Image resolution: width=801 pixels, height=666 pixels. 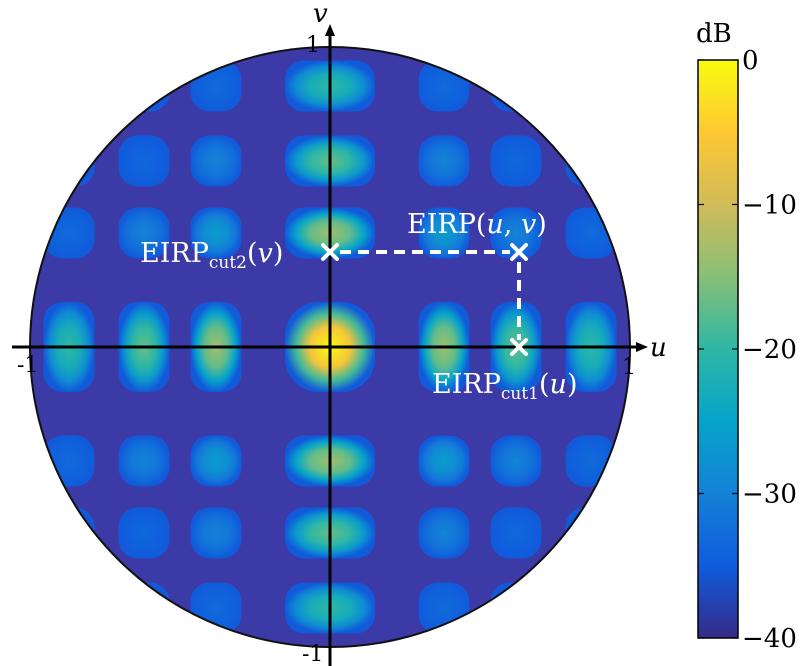 What do you see at coordinates (477, 224) in the screenshot?
I see `label-eirp-uv: EIRP(u, v)` at bounding box center [477, 224].